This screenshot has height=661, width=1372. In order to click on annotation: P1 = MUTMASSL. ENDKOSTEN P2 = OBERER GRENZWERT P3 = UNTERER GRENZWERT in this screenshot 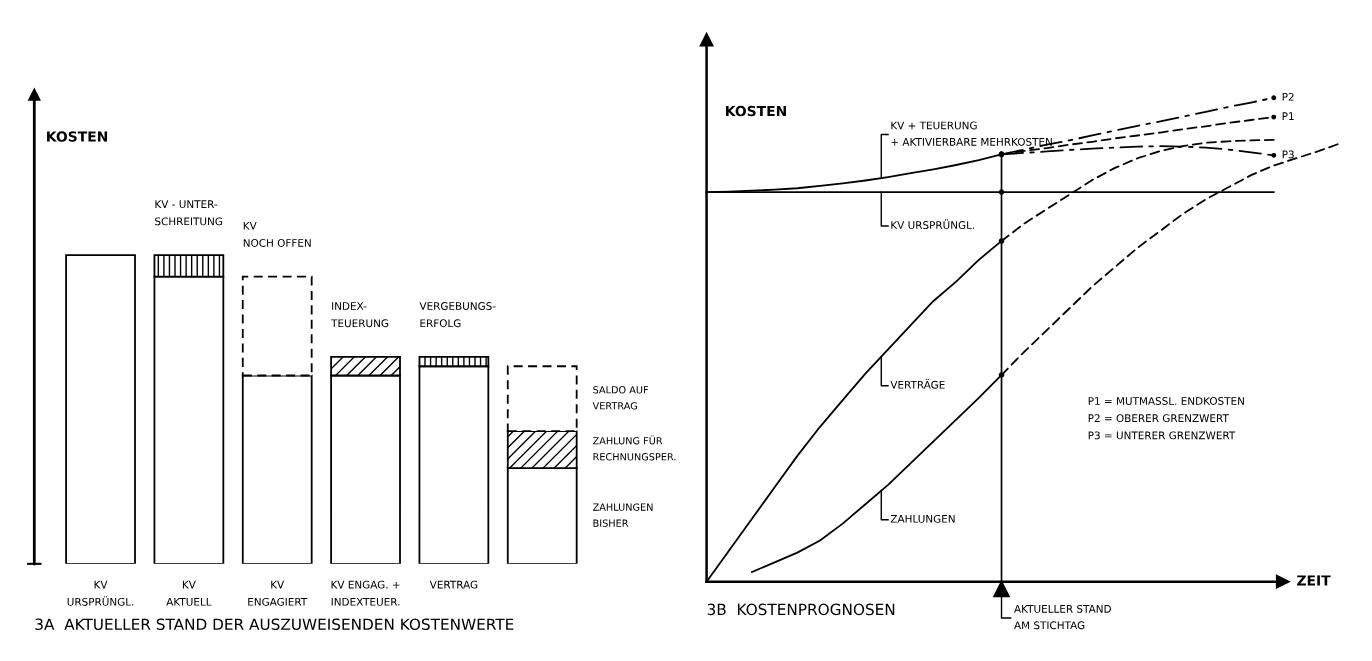, I will do `click(1166, 418)`.